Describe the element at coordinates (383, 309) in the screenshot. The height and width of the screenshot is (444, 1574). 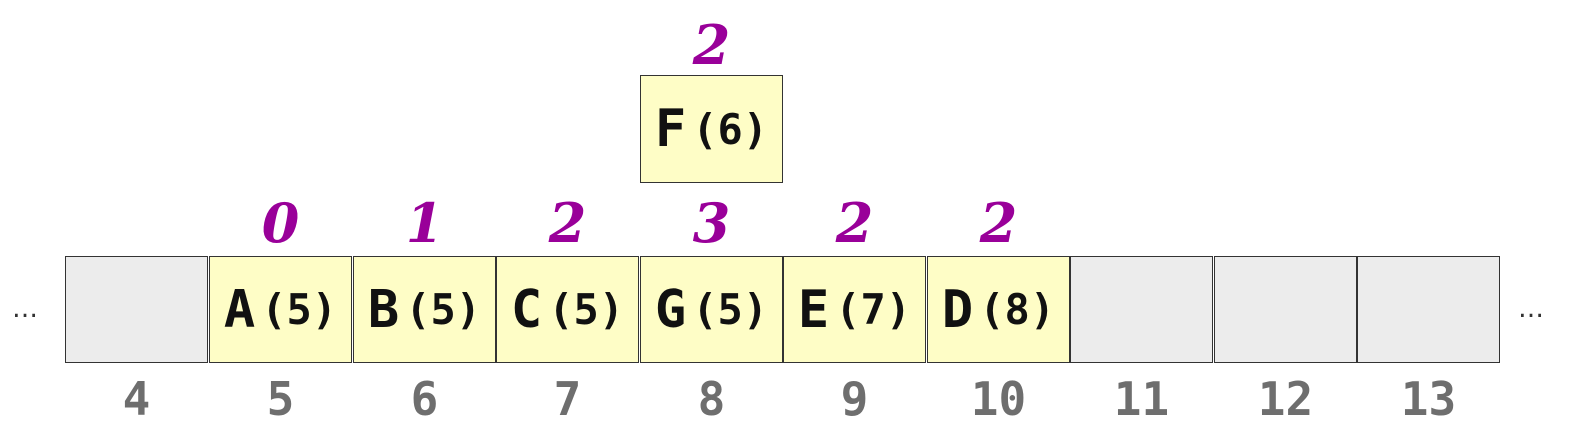
I see `slot-key: B` at that location.